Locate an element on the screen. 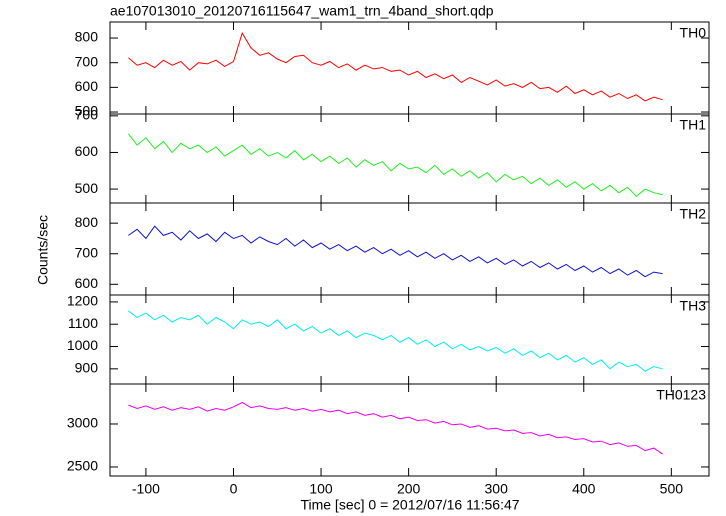 The image size is (726, 516). x-tick-label: 500 is located at coordinates (672, 489).